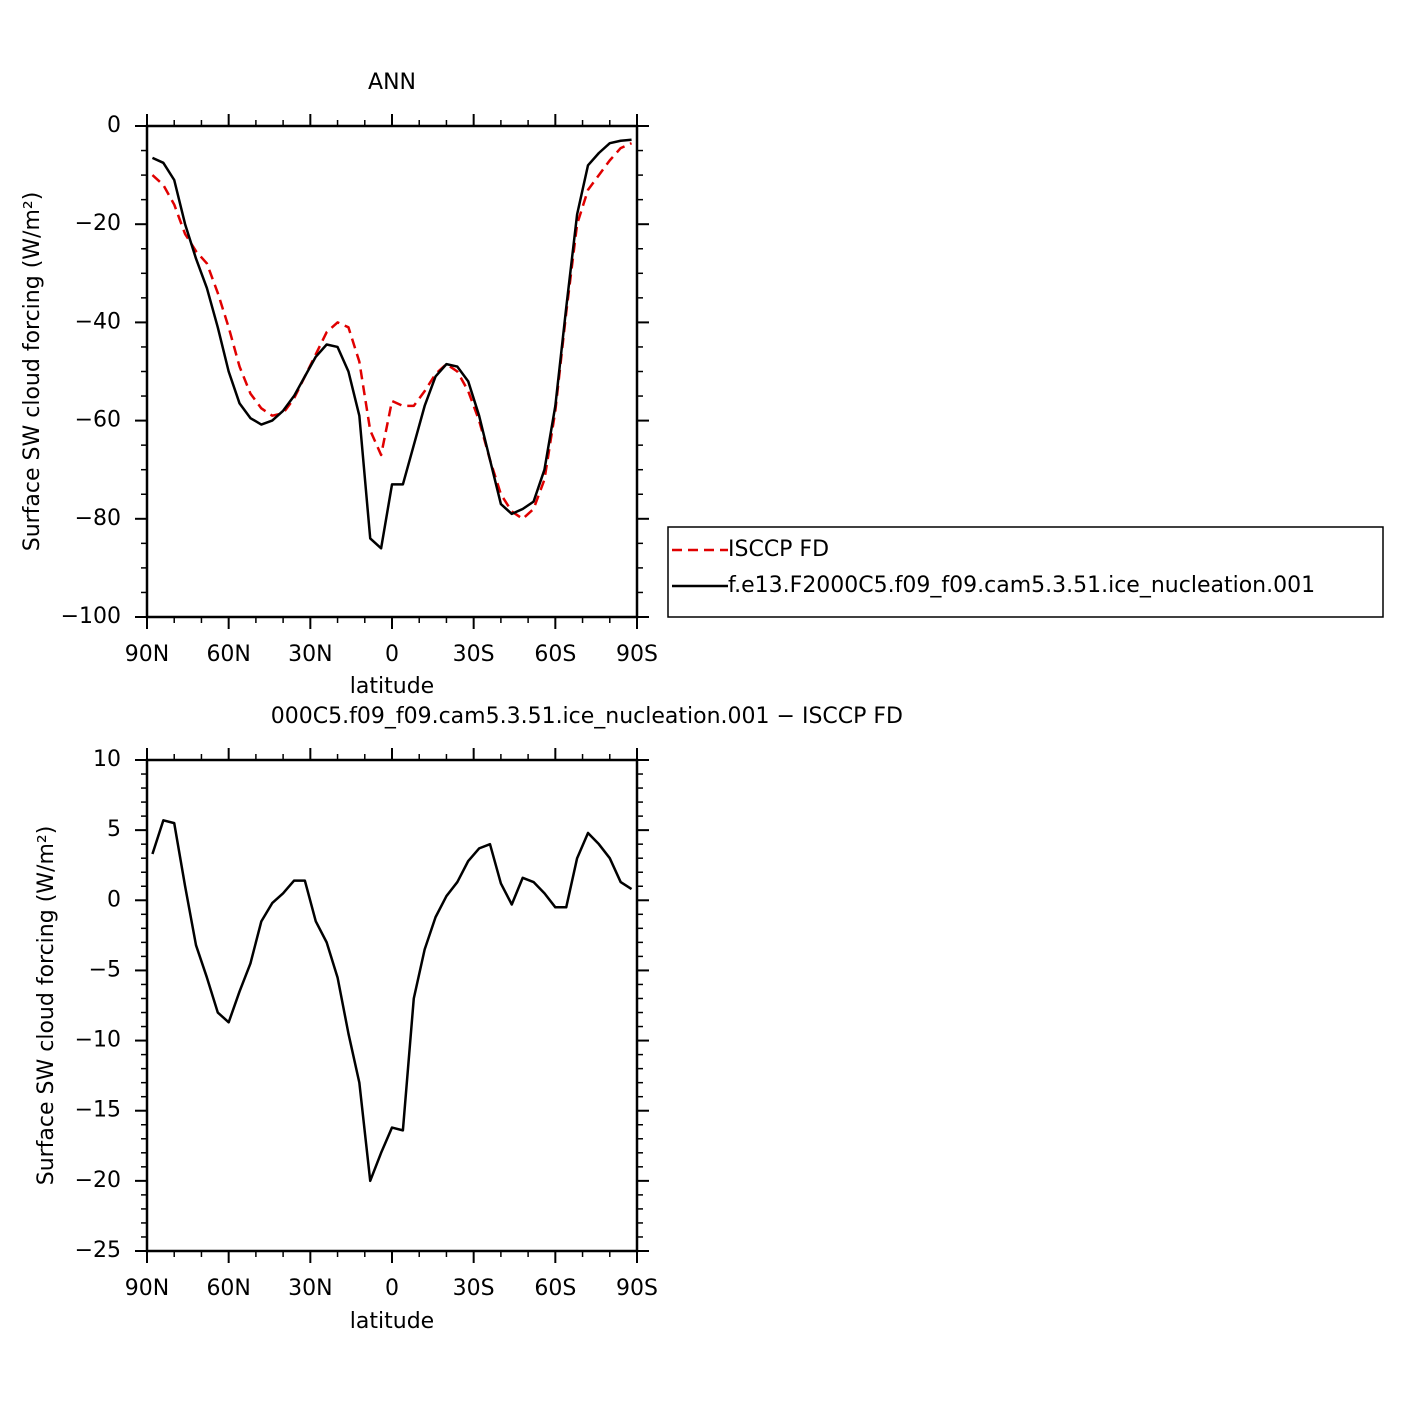 Image resolution: width=1402 pixels, height=1402 pixels. What do you see at coordinates (107, 759) in the screenshot?
I see `y-tick-label: 10` at bounding box center [107, 759].